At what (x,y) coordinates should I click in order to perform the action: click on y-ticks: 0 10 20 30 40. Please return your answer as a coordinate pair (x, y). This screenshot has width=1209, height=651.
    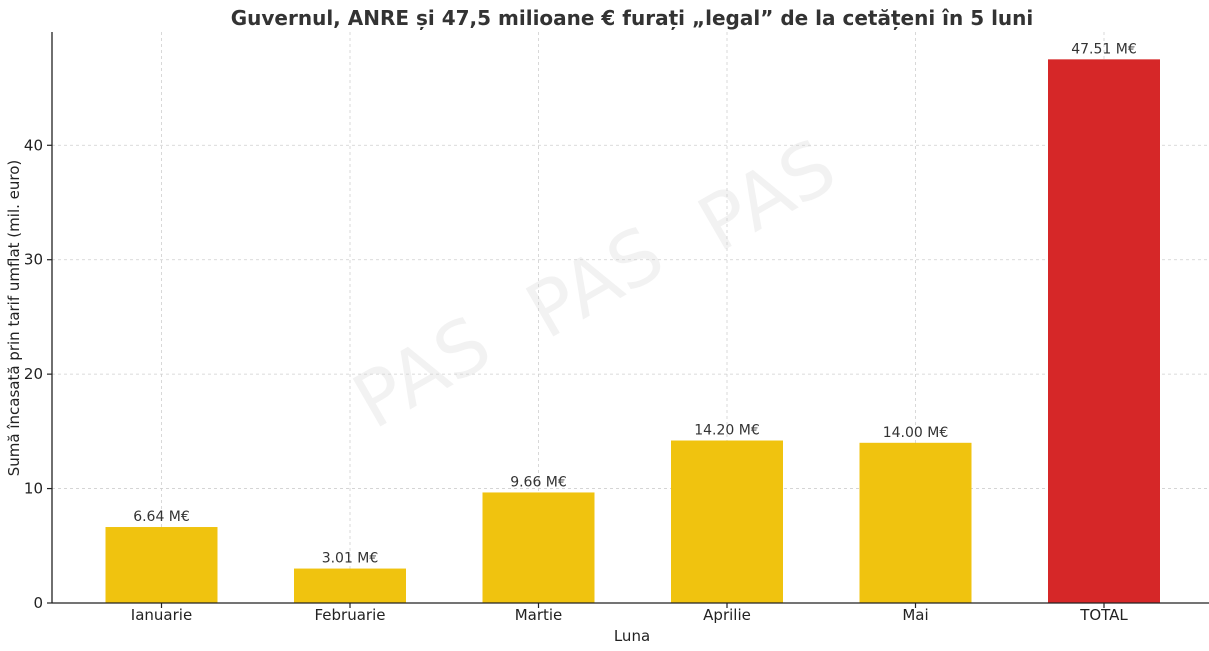
    Looking at the image, I should click on (38, 374).